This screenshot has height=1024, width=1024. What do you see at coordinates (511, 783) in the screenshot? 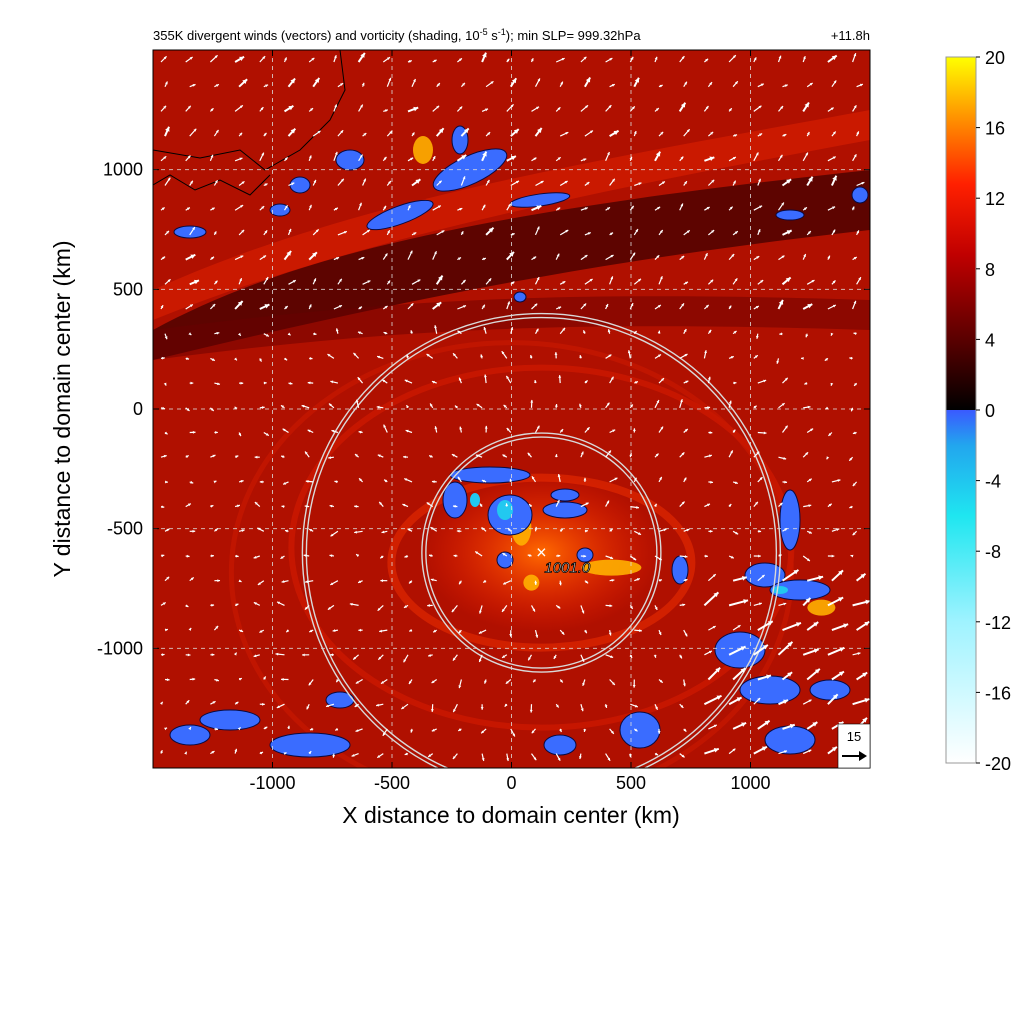
I see `x-tick-label: 0` at bounding box center [511, 783].